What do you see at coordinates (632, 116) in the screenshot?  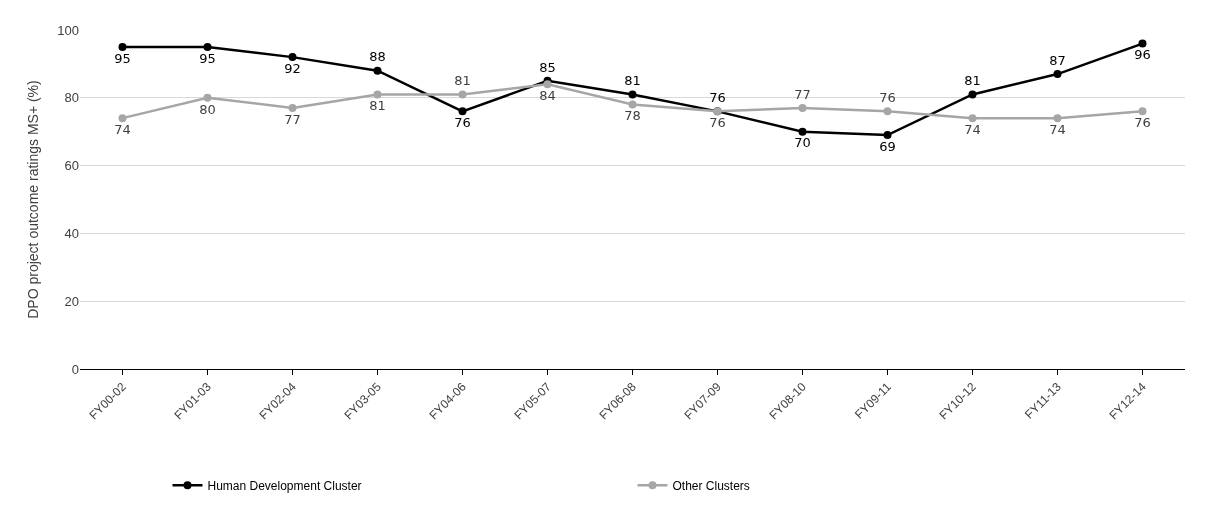 I see `data-label: 78` at bounding box center [632, 116].